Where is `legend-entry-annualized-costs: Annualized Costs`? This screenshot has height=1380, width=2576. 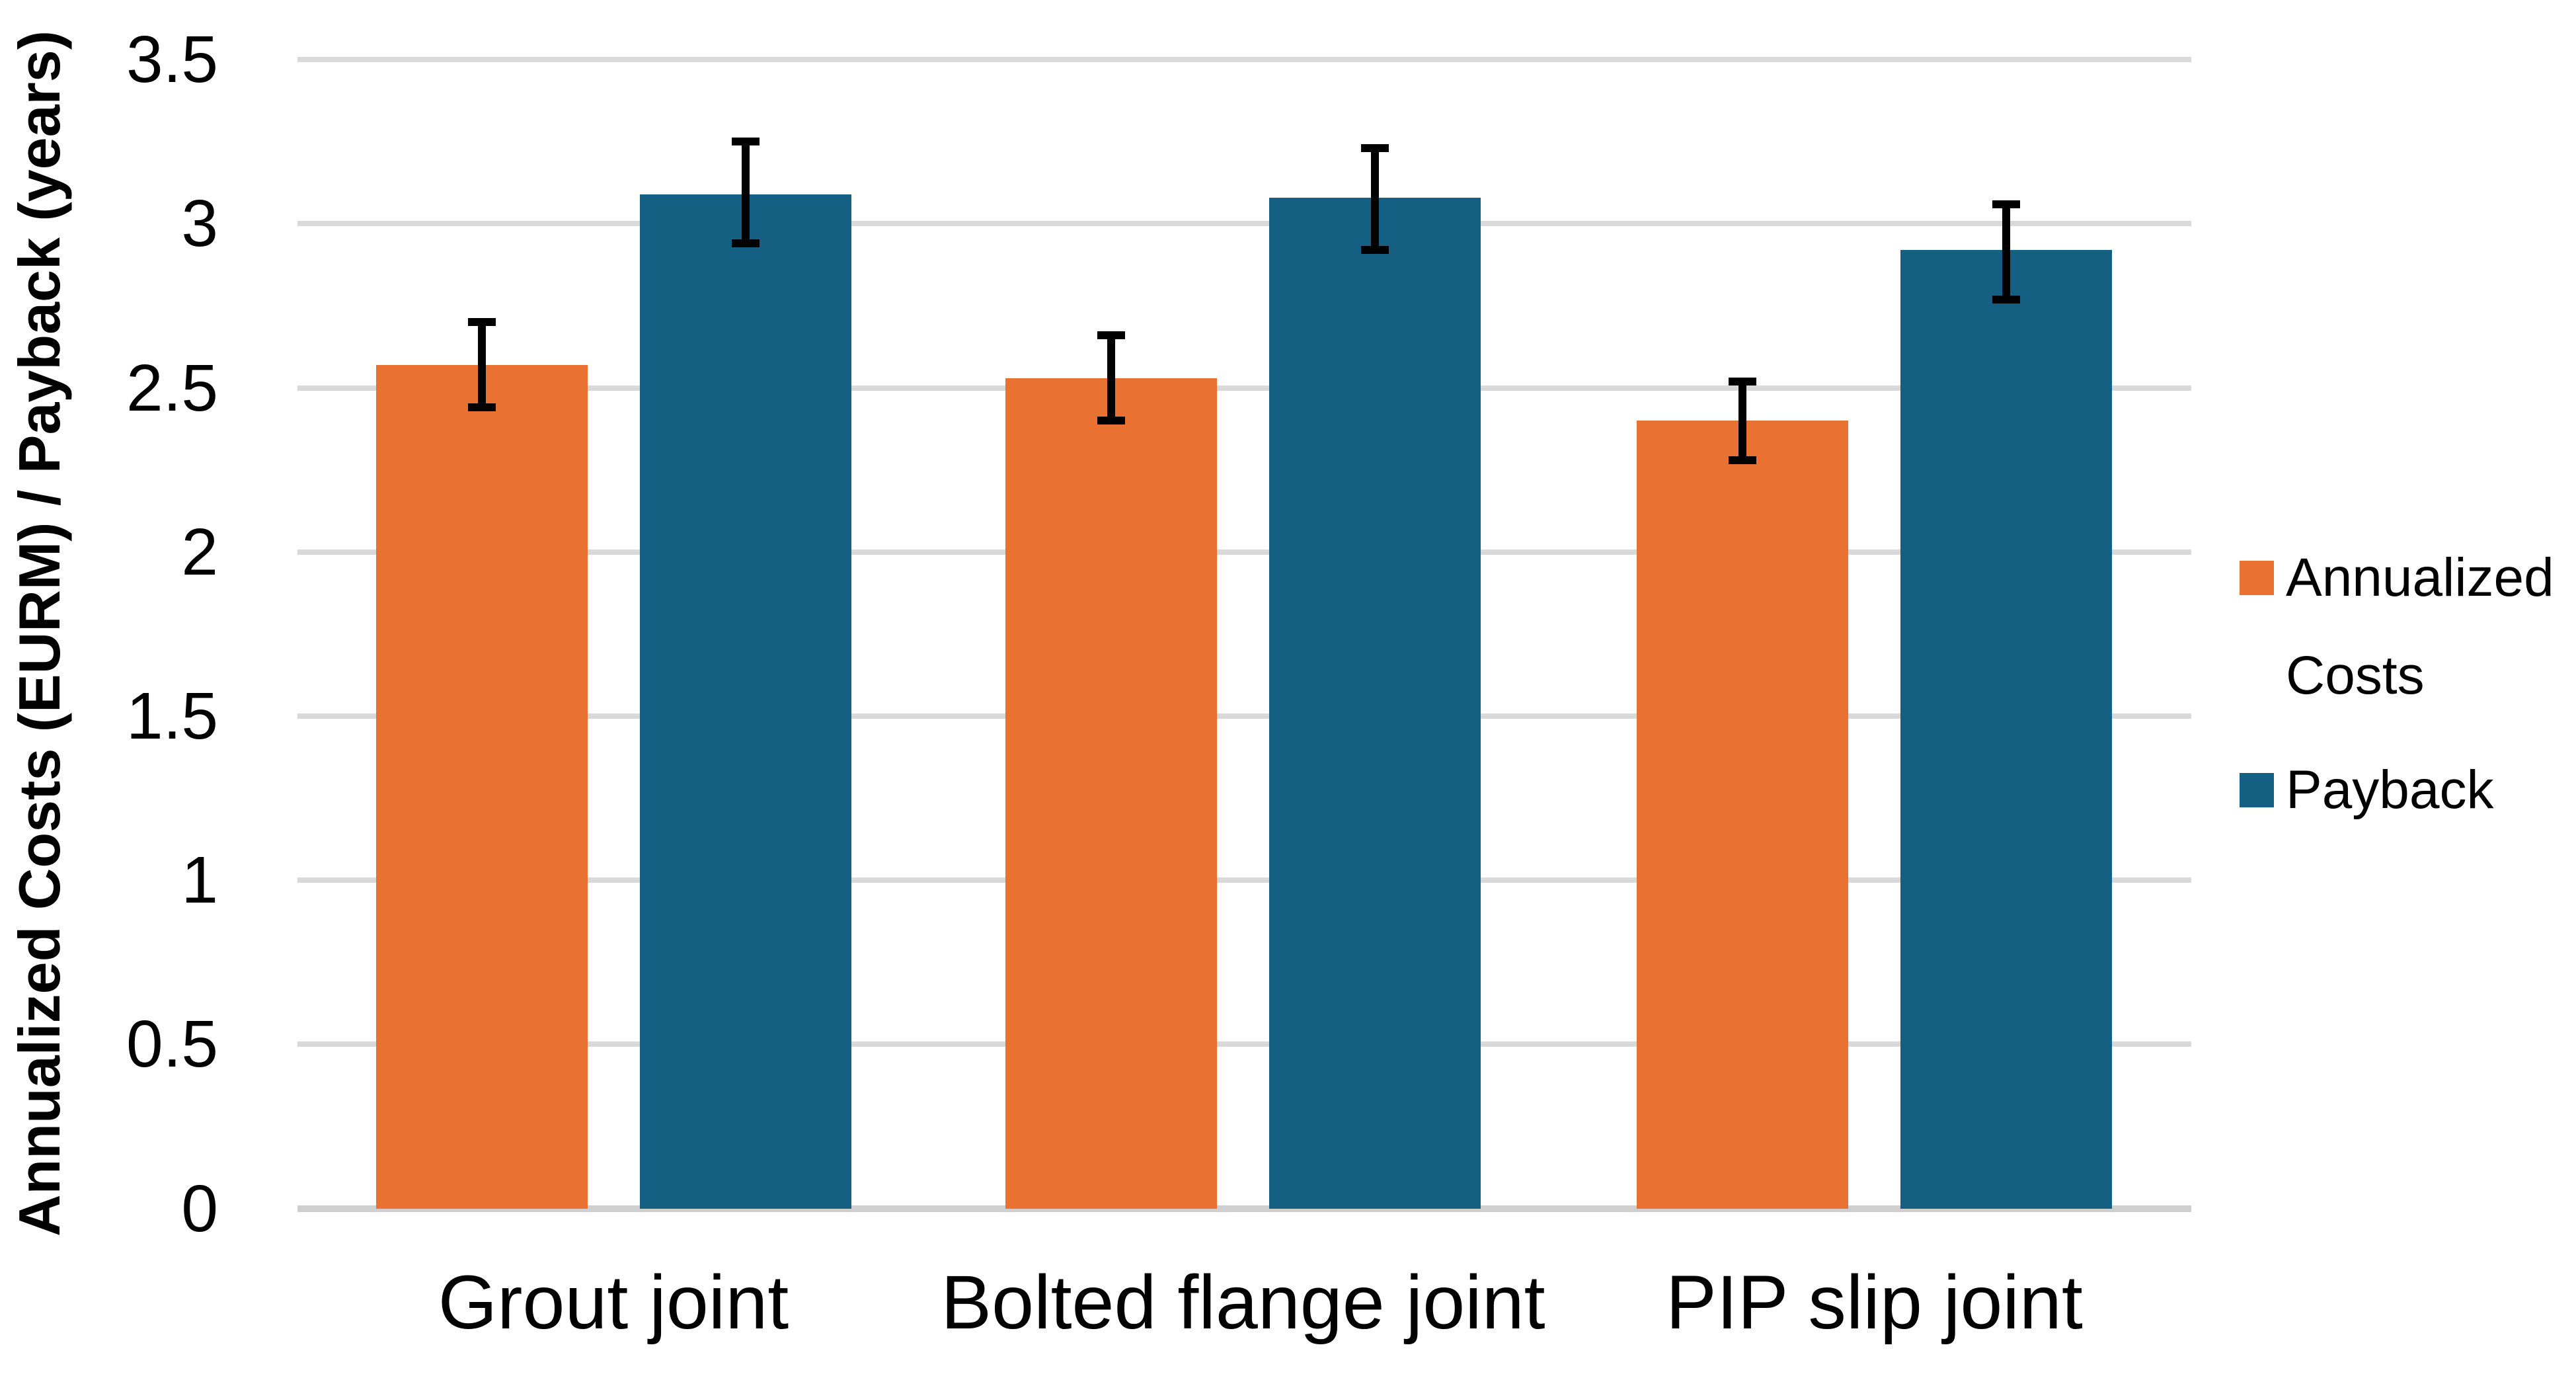 legend-entry-annualized-costs: Annualized Costs is located at coordinates (2406, 627).